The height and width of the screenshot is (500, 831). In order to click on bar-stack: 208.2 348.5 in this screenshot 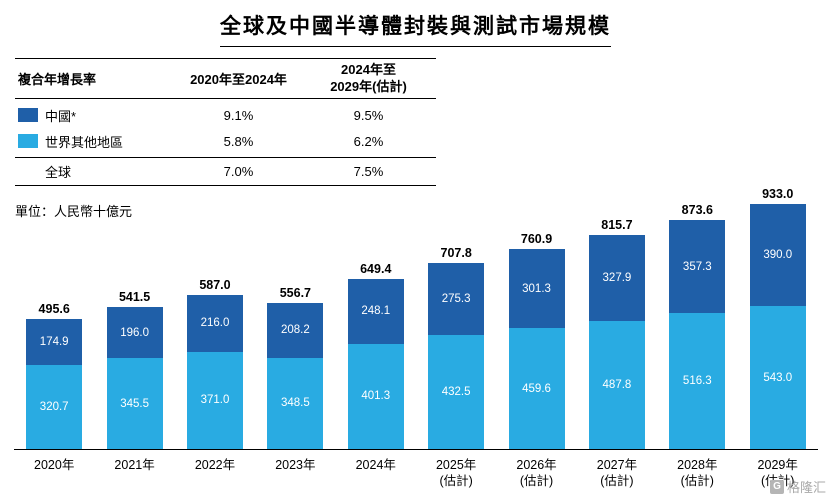, I will do `click(295, 375)`.